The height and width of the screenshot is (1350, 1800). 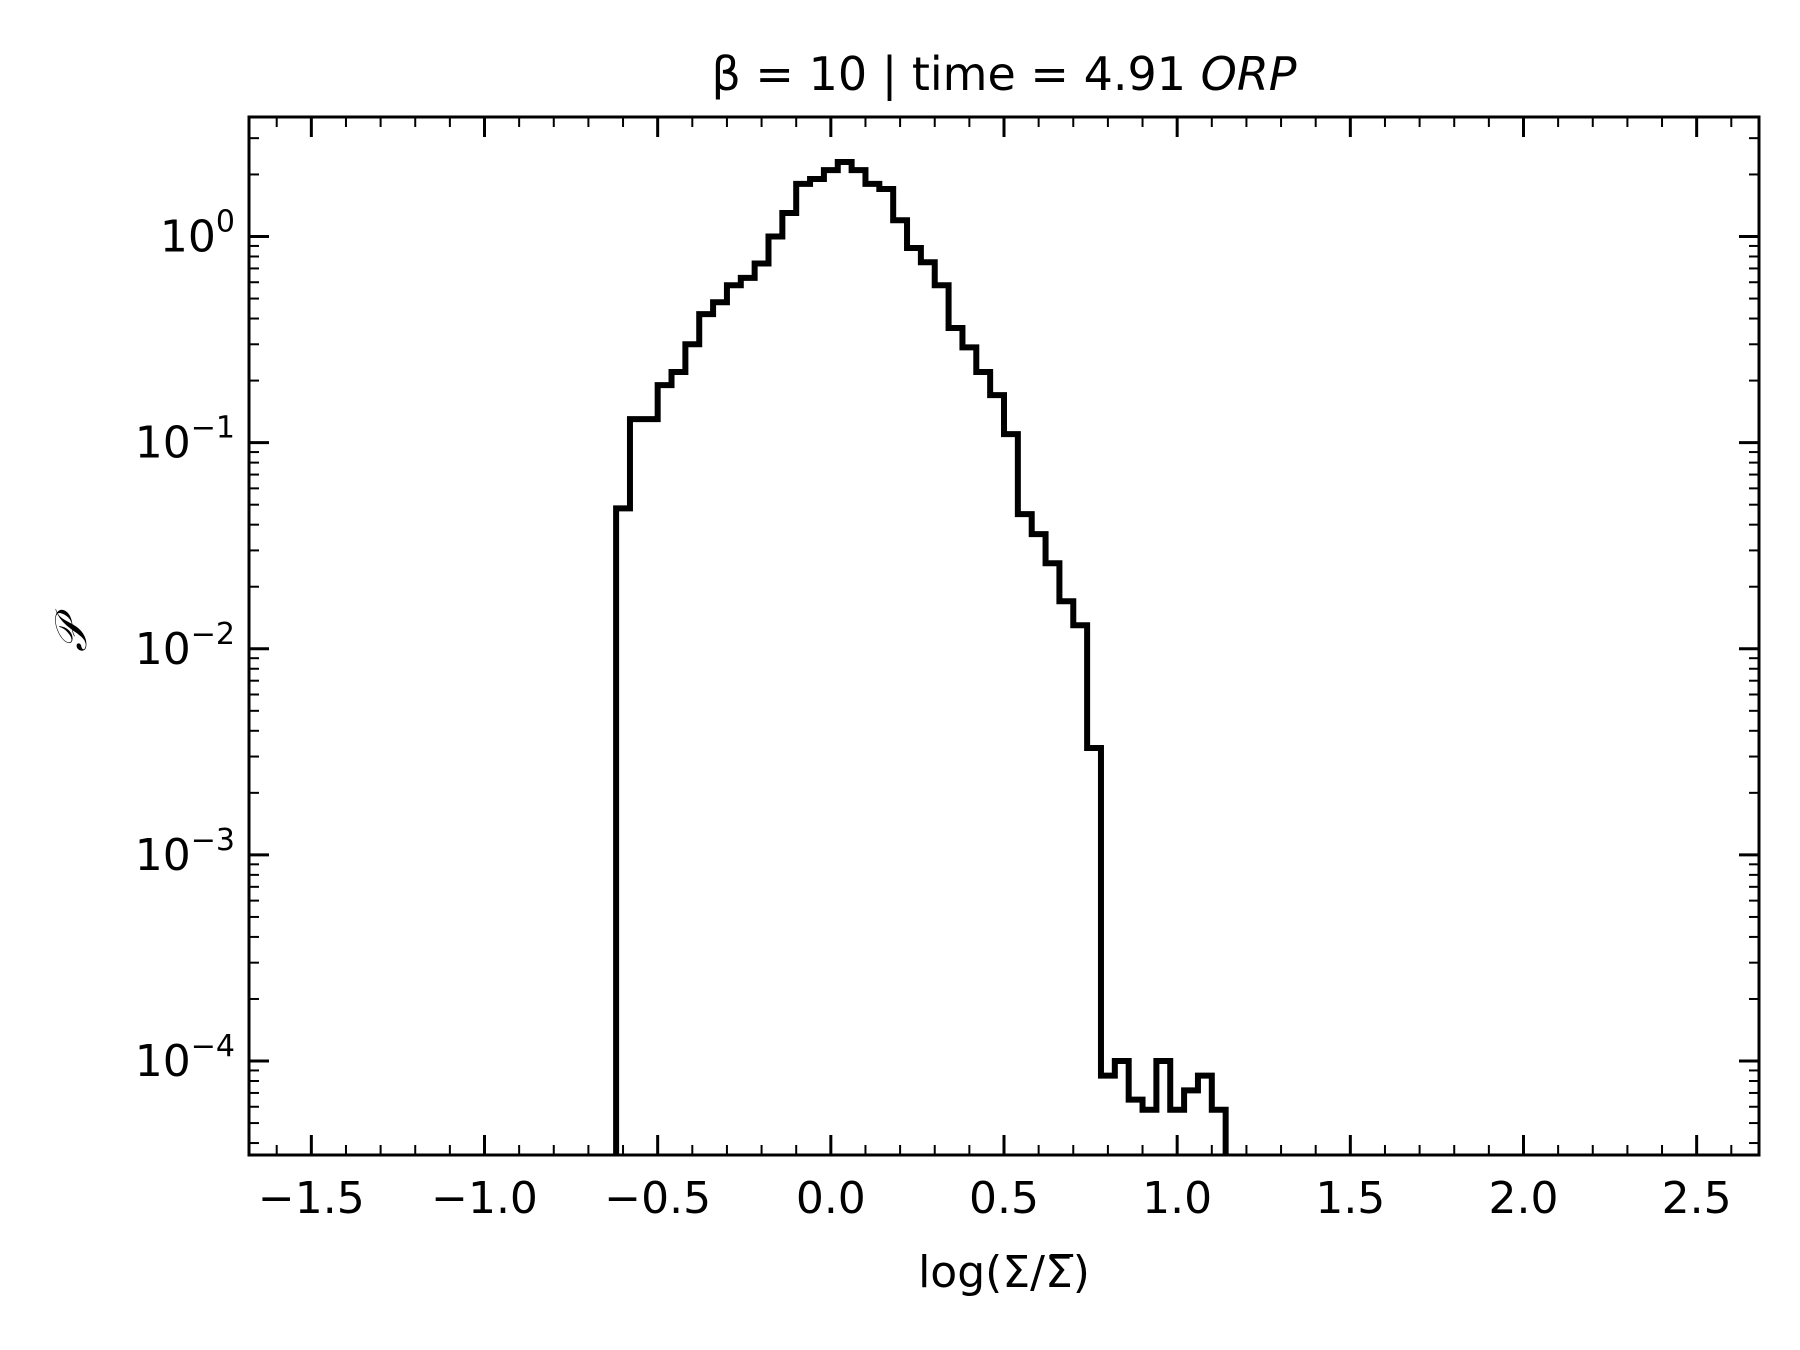 I want to click on x-tick-label: −0.5, so click(x=657, y=1198).